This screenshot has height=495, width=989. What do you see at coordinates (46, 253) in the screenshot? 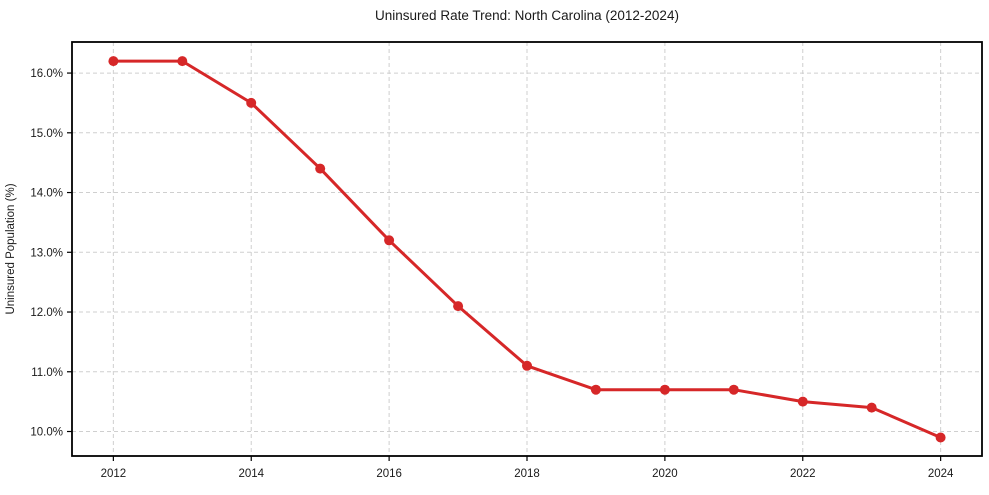
I see `y-tick-label: 13.0%` at bounding box center [46, 253].